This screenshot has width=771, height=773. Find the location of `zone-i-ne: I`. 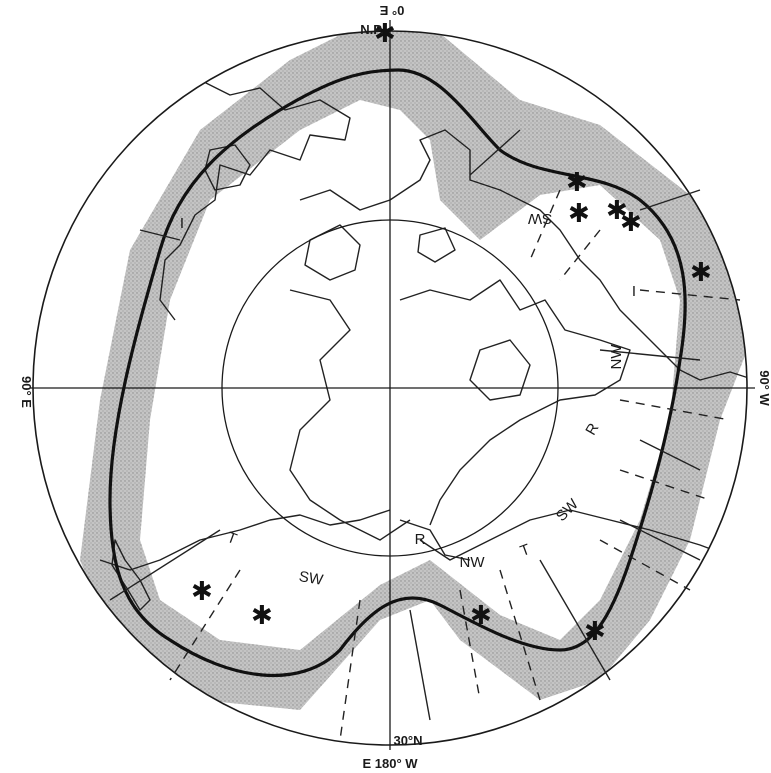

zone-i-ne: I is located at coordinates (634, 291).